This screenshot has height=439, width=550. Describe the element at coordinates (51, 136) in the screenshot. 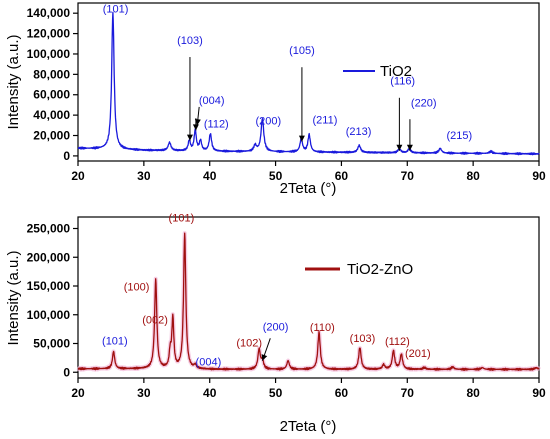

I see `y-tick-label: 20,000` at that location.